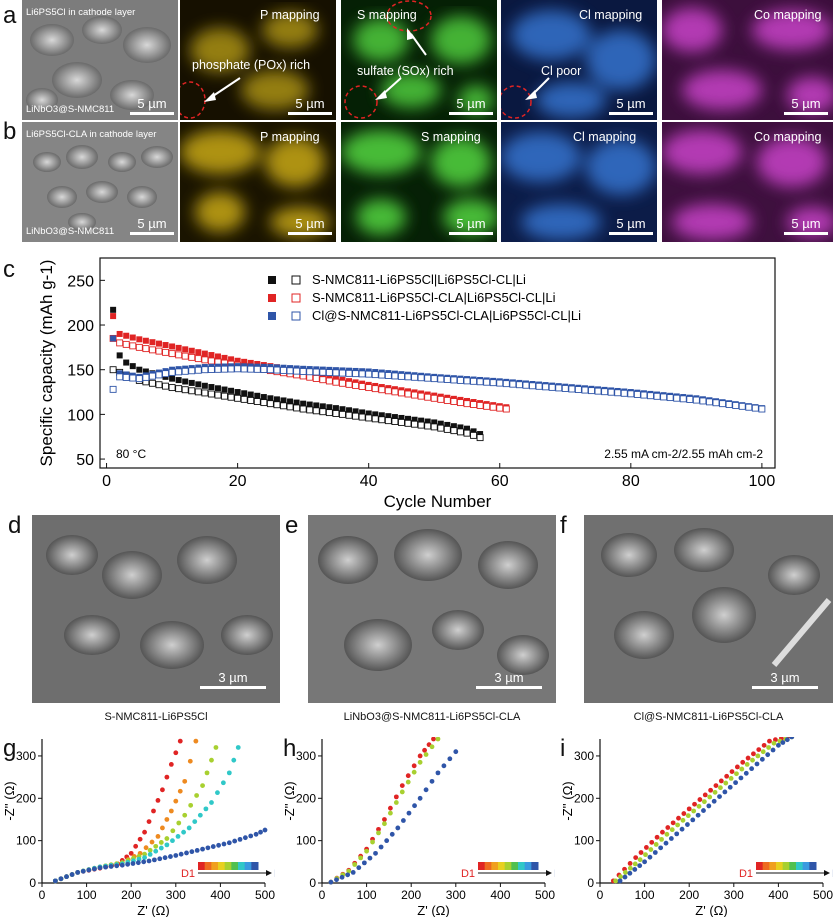  What do you see at coordinates (405, 71) in the screenshot?
I see `sulfate-annotation: sulfate (SOx) rich` at bounding box center [405, 71].